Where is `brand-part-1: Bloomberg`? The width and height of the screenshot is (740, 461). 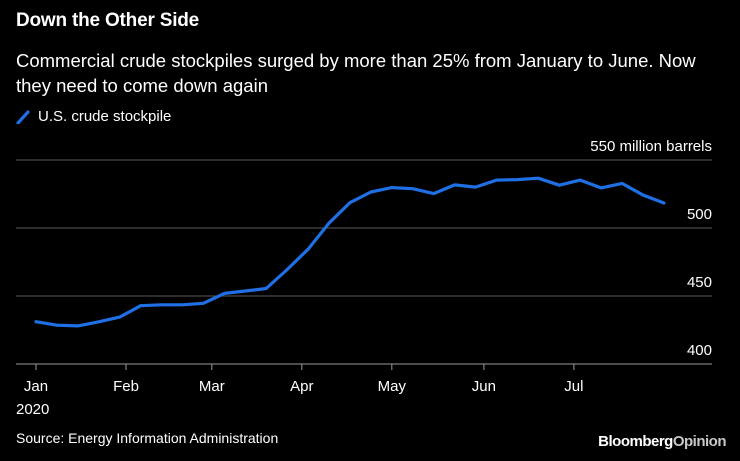 brand-part-1: Bloomberg is located at coordinates (635, 441).